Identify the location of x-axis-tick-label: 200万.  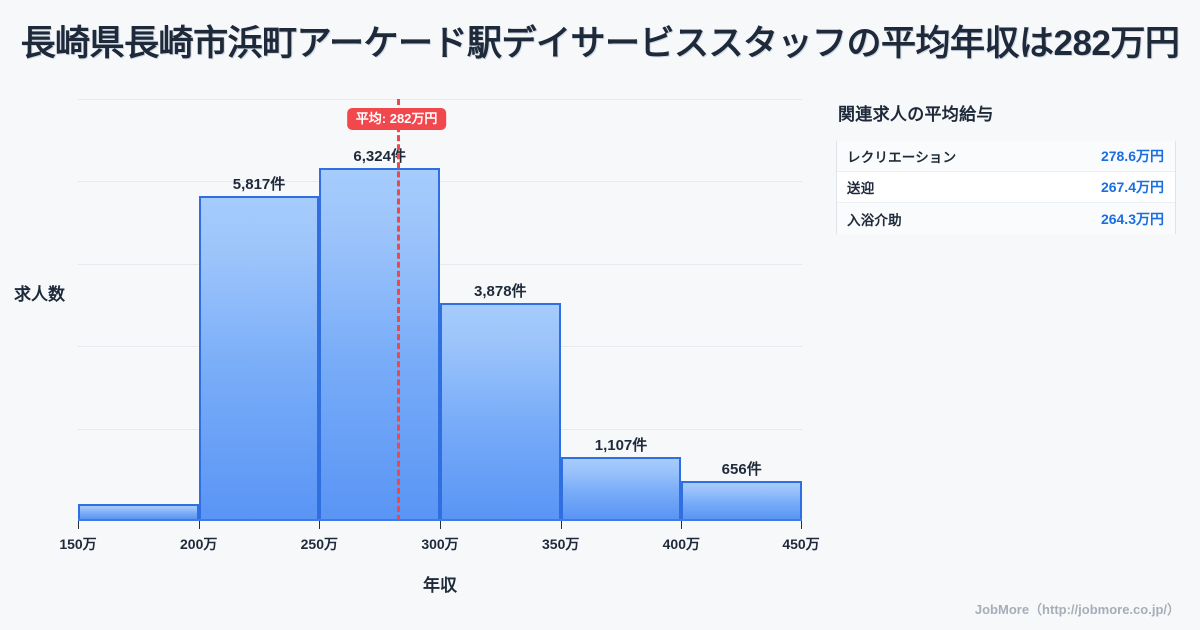
(199, 544).